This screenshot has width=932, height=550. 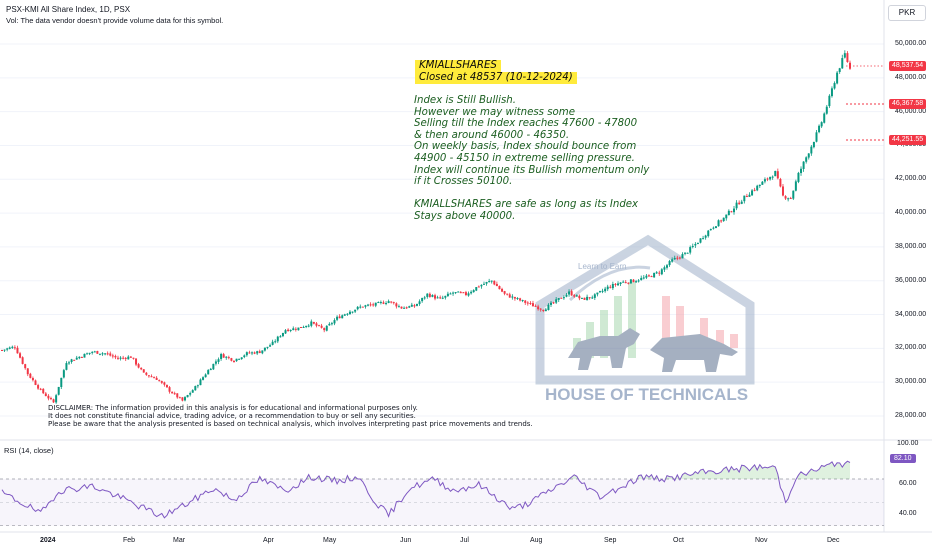 I want to click on time-axis-label: Apr, so click(x=268, y=540).